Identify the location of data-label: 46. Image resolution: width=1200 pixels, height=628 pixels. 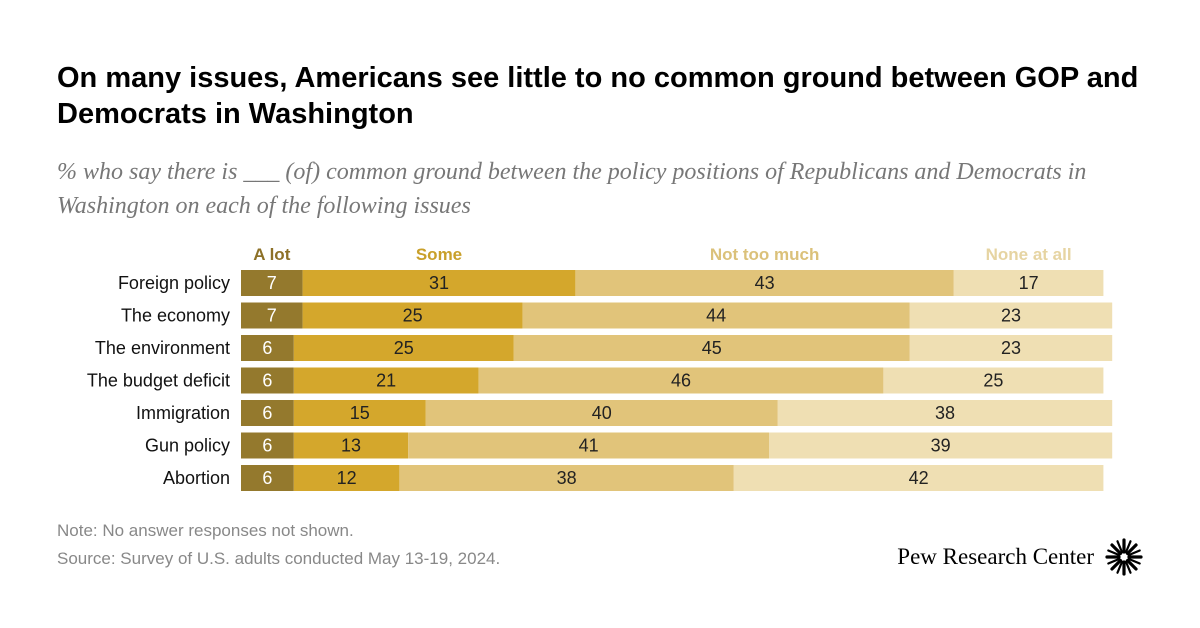
(681, 381).